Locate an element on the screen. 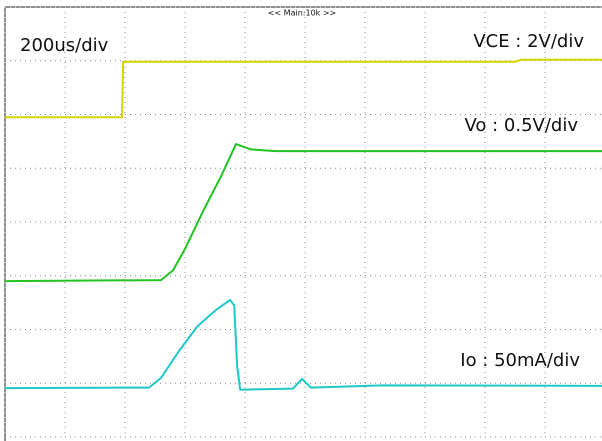 The image size is (602, 441). vce-label: VCE : 2V/div is located at coordinates (528, 41).